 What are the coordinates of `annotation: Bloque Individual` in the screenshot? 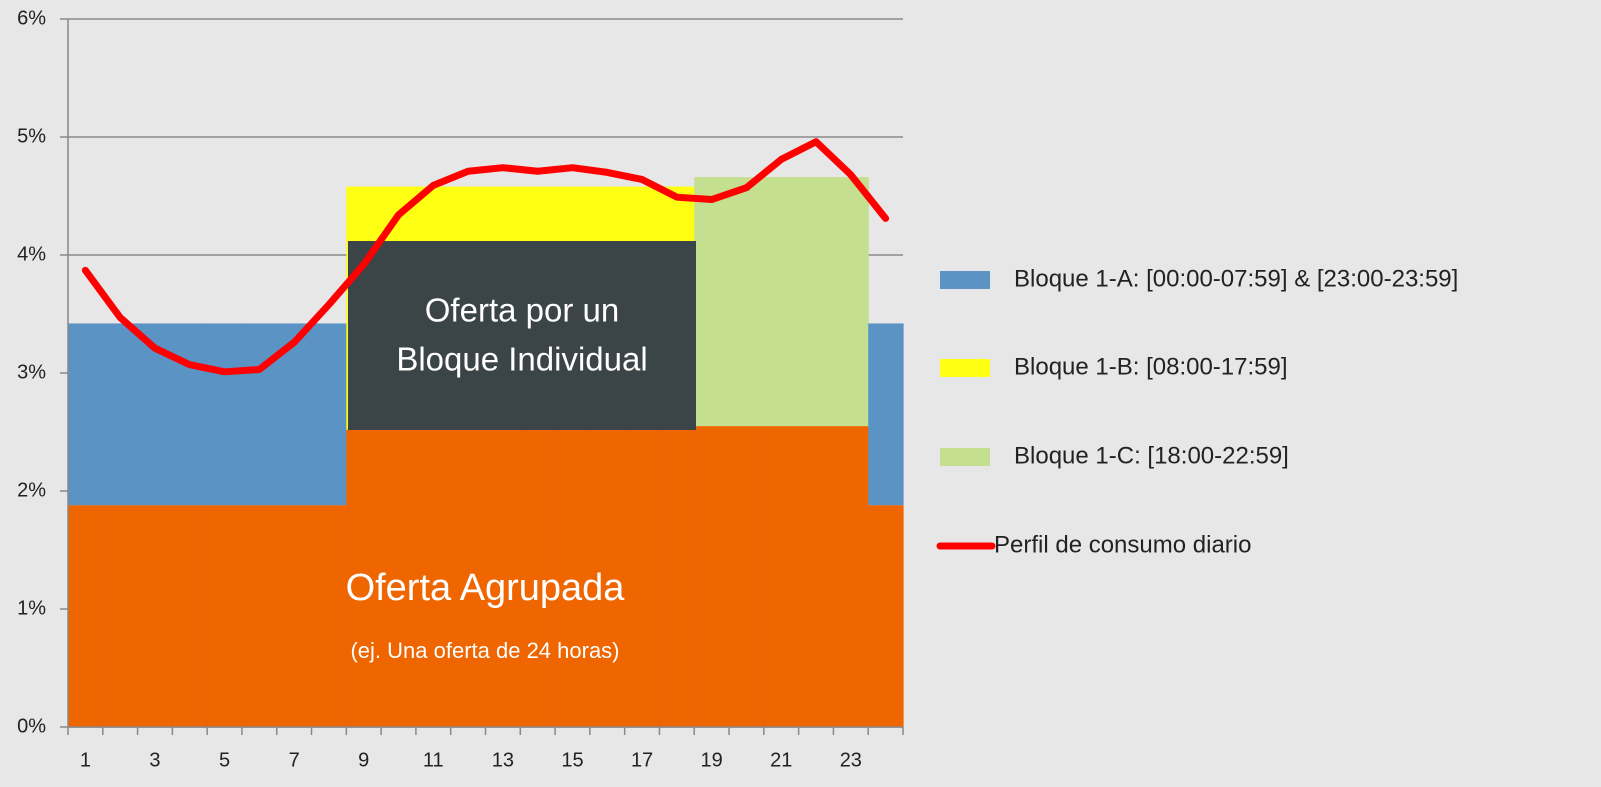 It's located at (521, 359).